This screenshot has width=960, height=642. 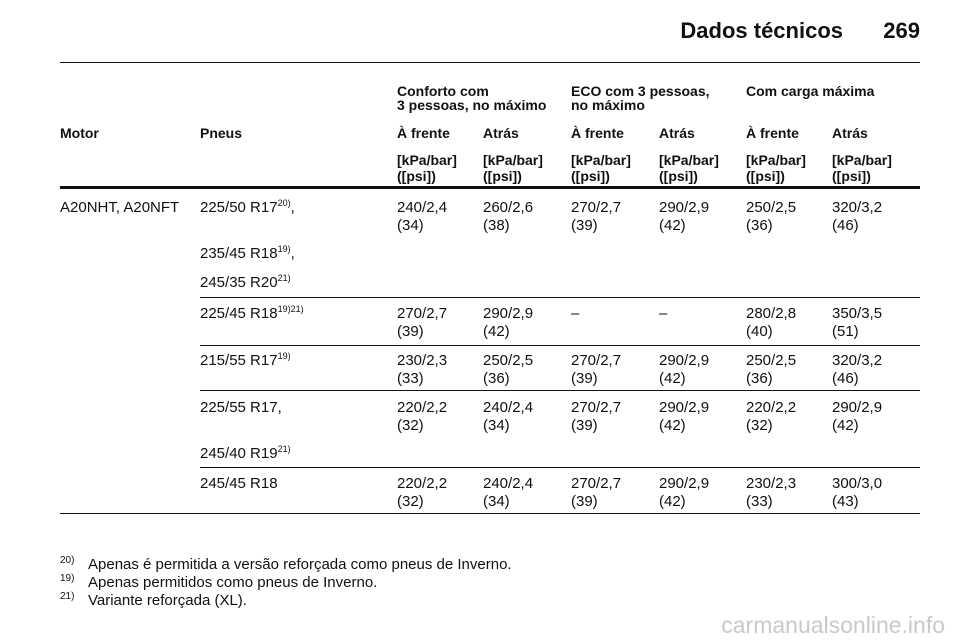 What do you see at coordinates (239, 453) in the screenshot?
I see `tire-text: 245/40 R19` at bounding box center [239, 453].